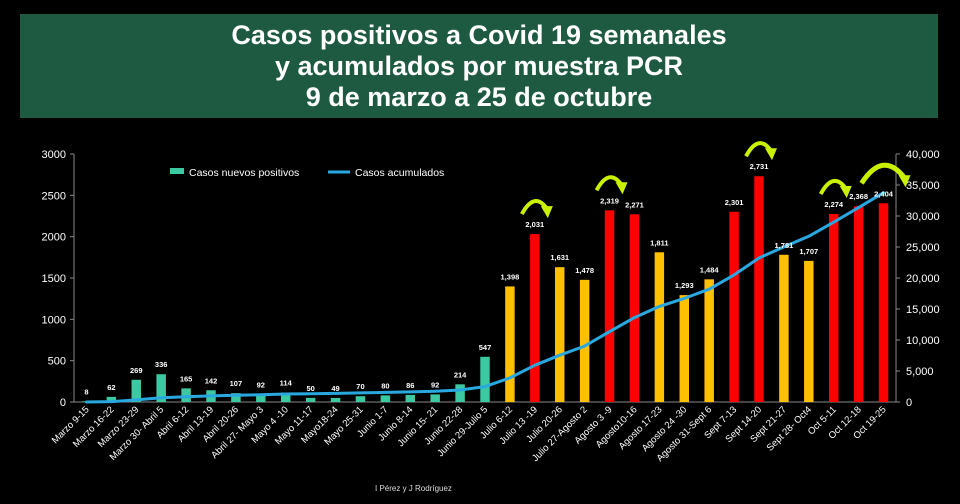  I want to click on bar-data-label: 547, so click(485, 347).